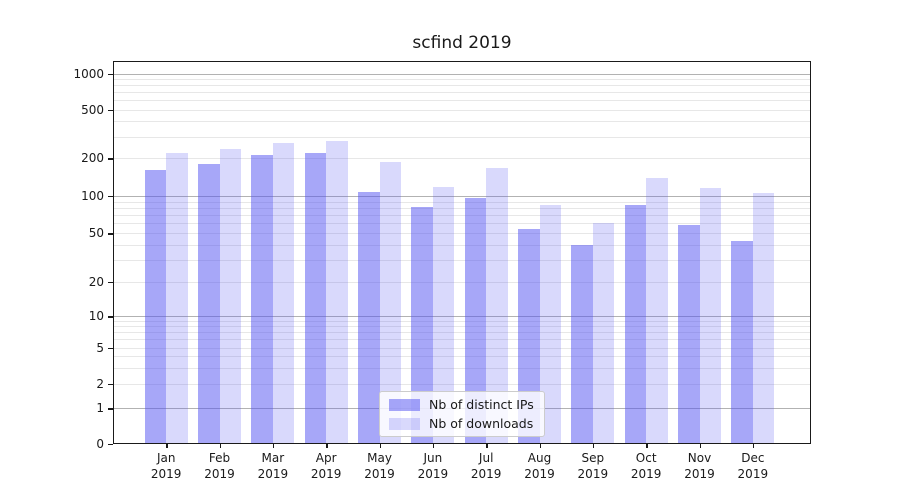 The image size is (900, 500). Describe the element at coordinates (219, 466) in the screenshot. I see `x-tick-label: Feb 2019` at that location.